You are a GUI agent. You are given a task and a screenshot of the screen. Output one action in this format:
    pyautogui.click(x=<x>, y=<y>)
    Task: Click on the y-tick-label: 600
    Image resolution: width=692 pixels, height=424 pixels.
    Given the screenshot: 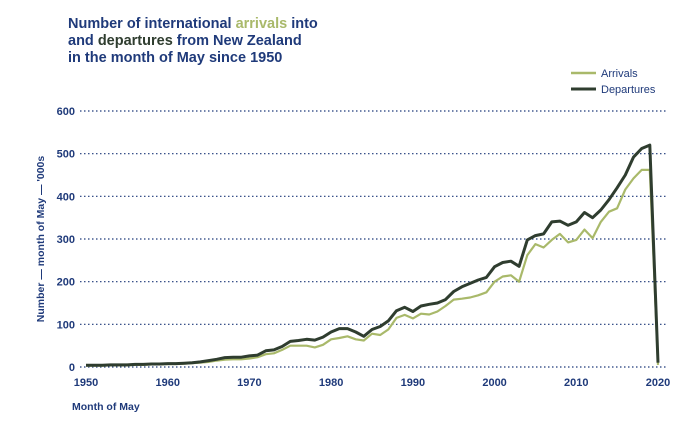 What is the action you would take?
    pyautogui.click(x=66, y=112)
    